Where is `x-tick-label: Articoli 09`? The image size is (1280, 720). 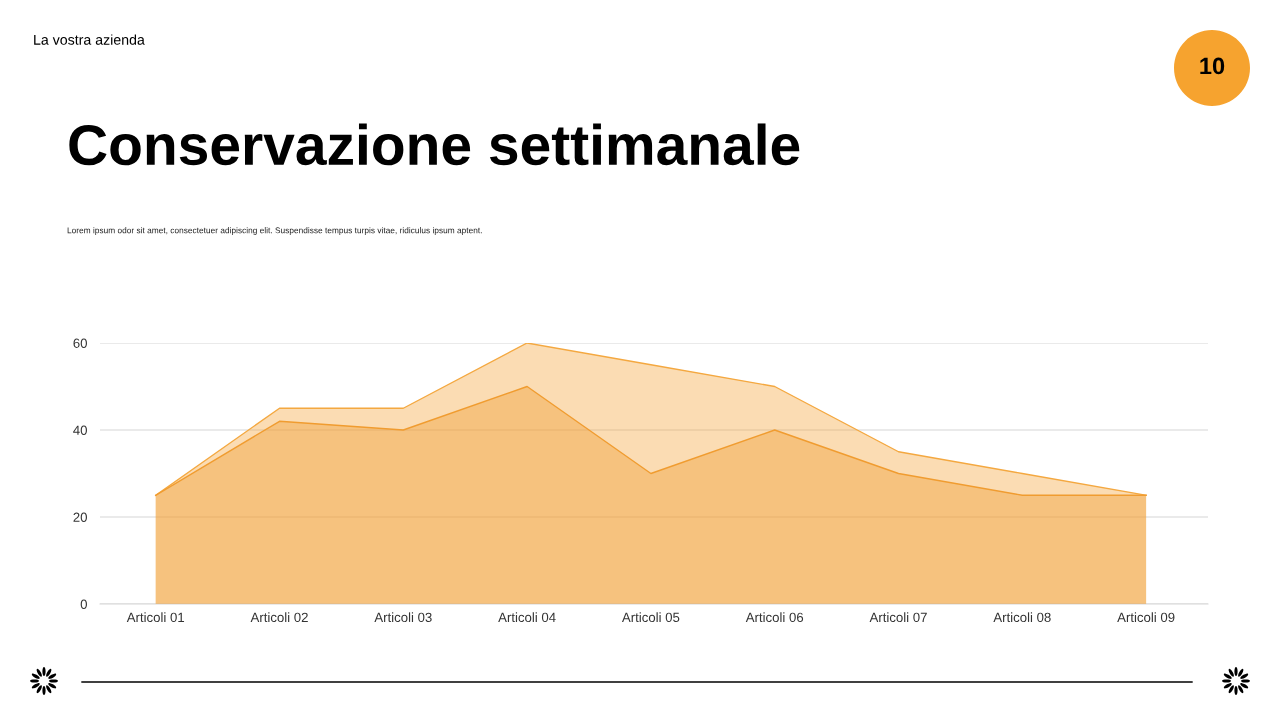 x-tick-label: Articoli 09 is located at coordinates (1146, 617).